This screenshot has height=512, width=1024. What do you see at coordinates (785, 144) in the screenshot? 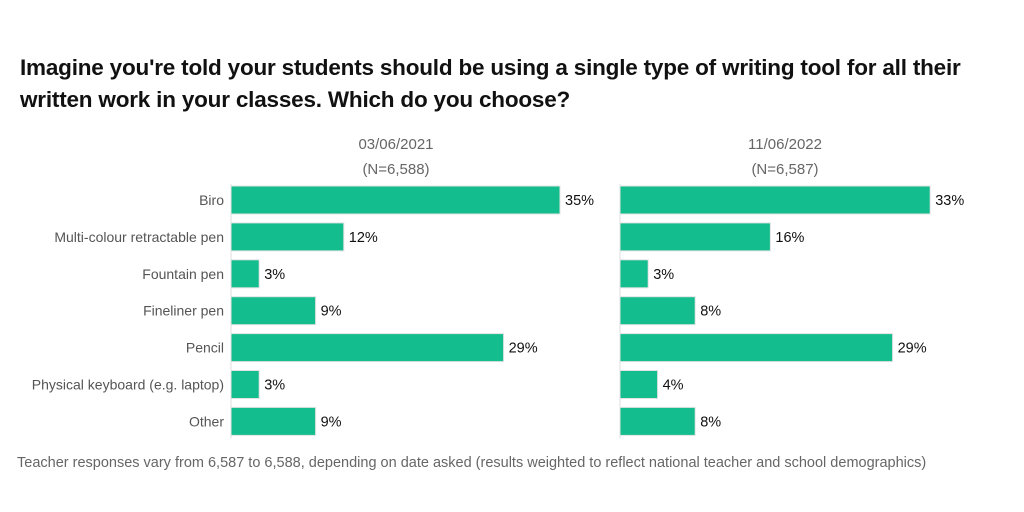
I see `panel-date: 11/06/2022` at bounding box center [785, 144].